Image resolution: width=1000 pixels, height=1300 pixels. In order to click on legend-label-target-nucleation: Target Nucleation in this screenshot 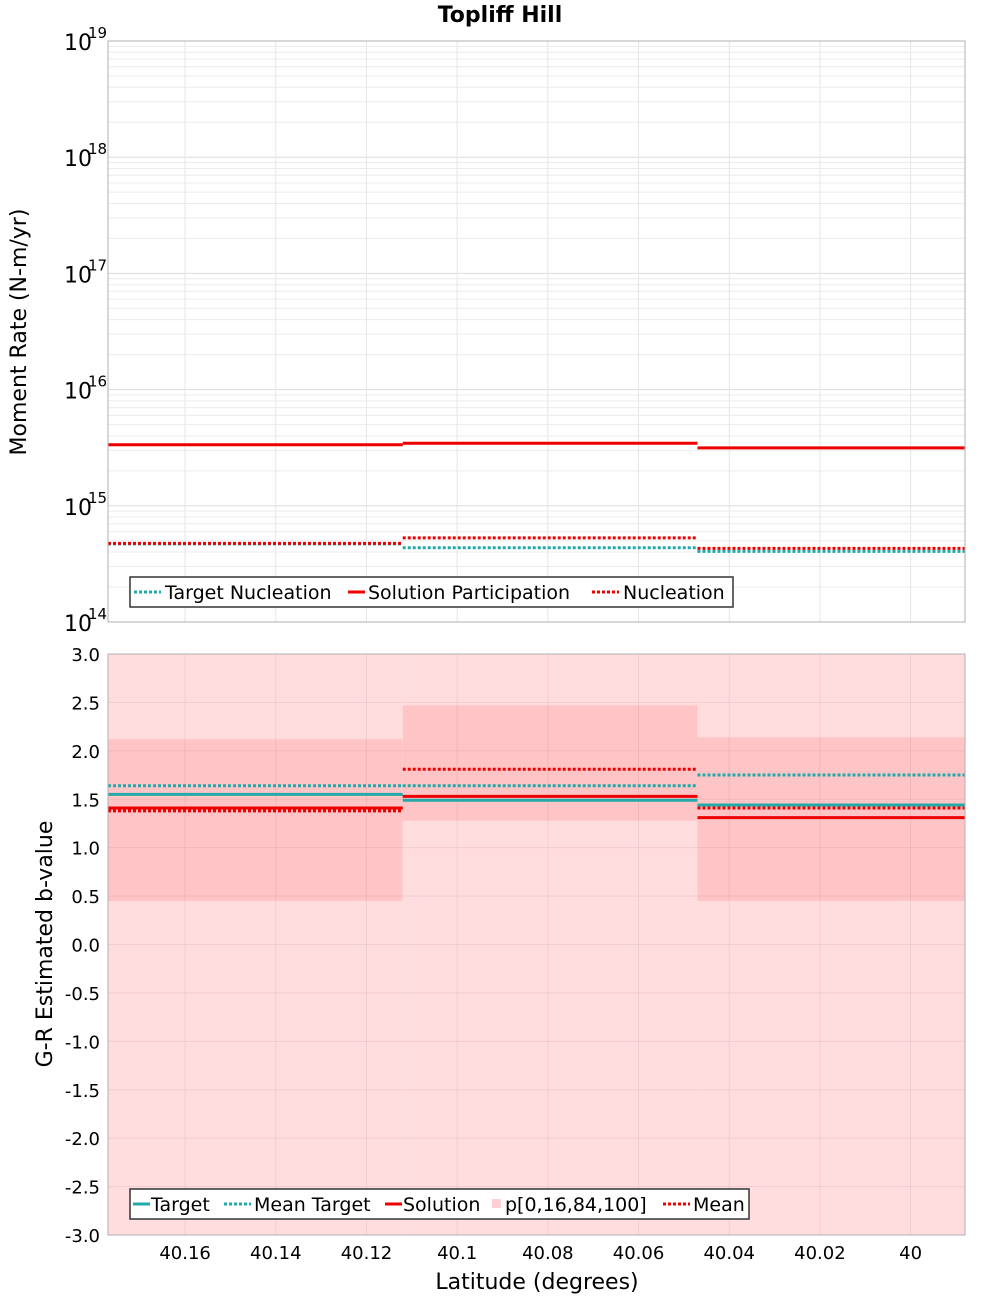, I will do `click(248, 593)`.